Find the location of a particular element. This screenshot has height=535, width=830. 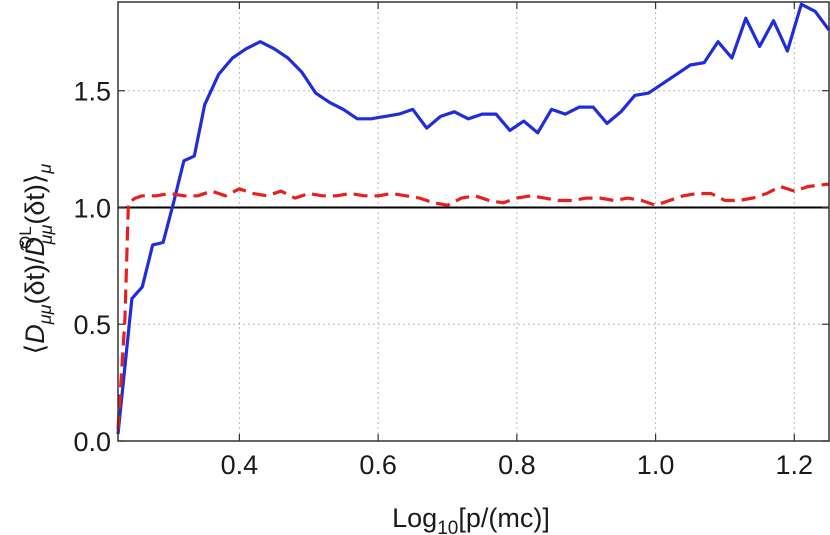

x-tick-label: 0.6 is located at coordinates (378, 465).